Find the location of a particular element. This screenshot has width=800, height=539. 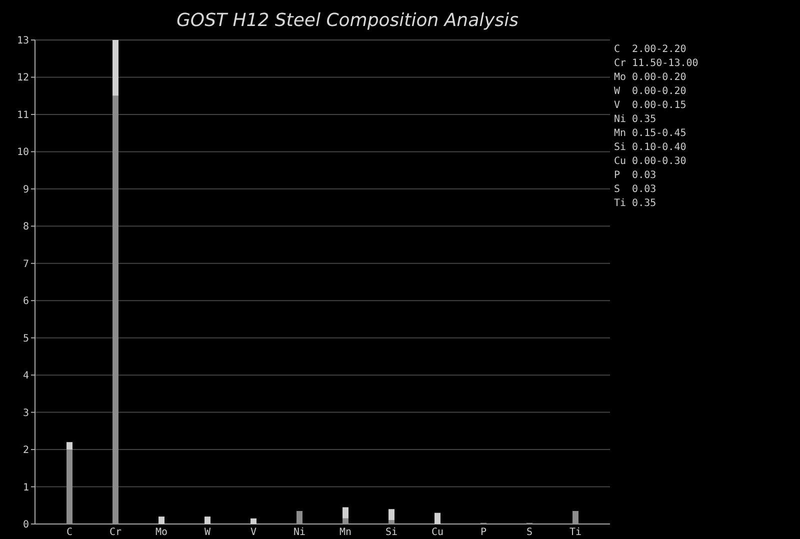

text: V 0.00-0.15 is located at coordinates (650, 105).